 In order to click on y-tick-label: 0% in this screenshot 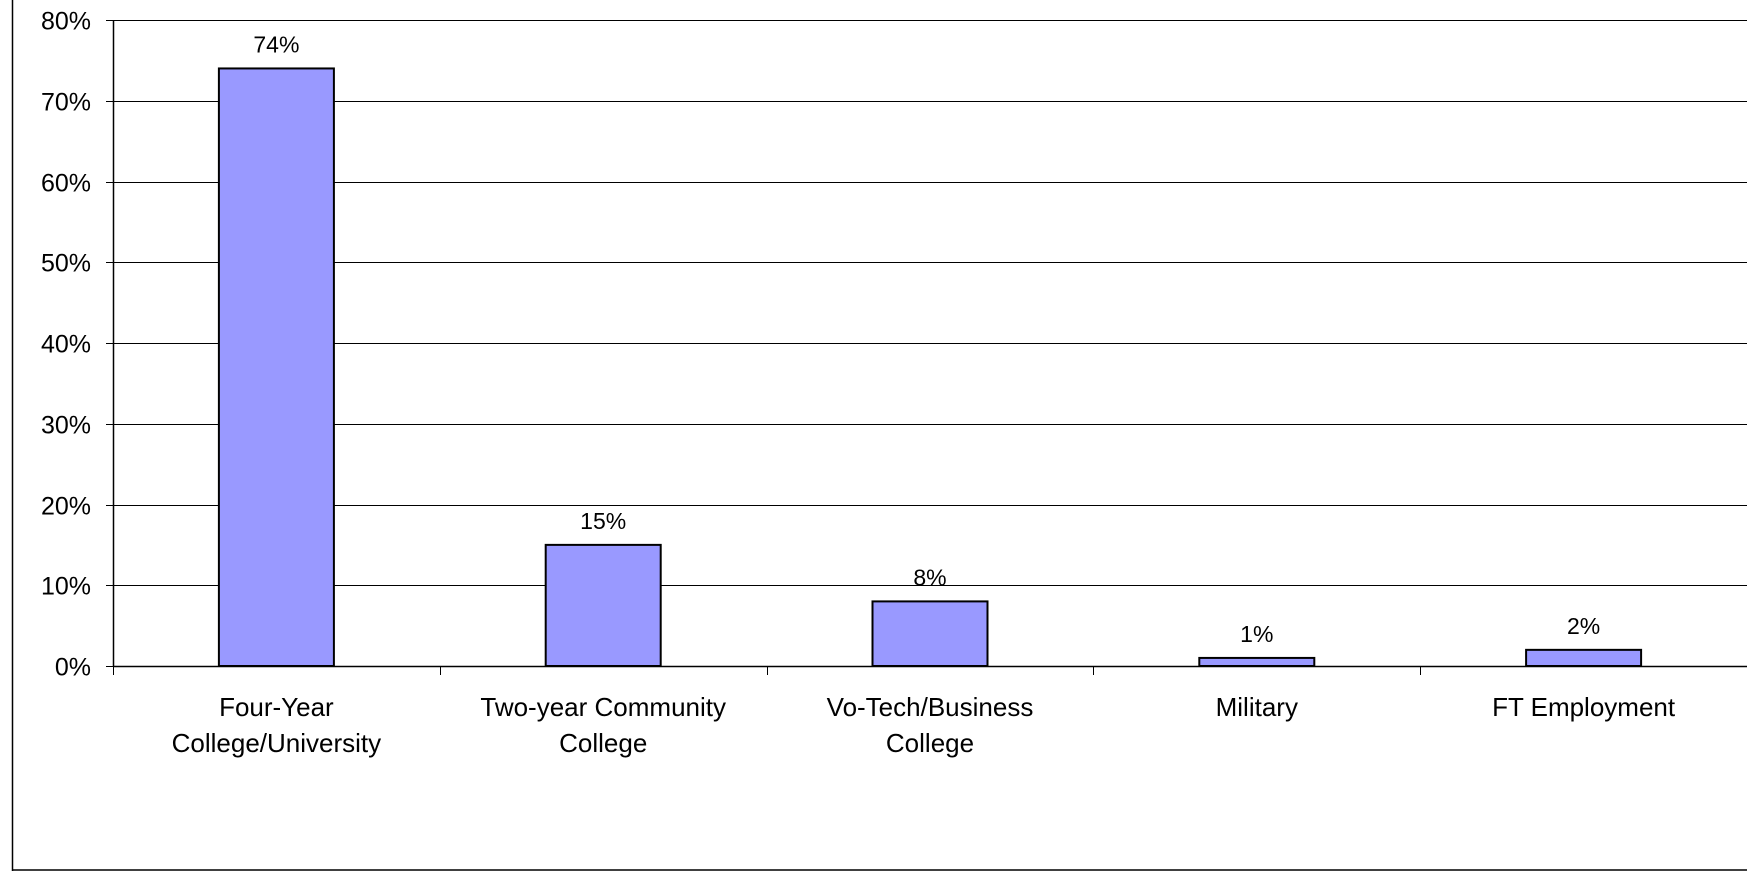, I will do `click(73, 668)`.